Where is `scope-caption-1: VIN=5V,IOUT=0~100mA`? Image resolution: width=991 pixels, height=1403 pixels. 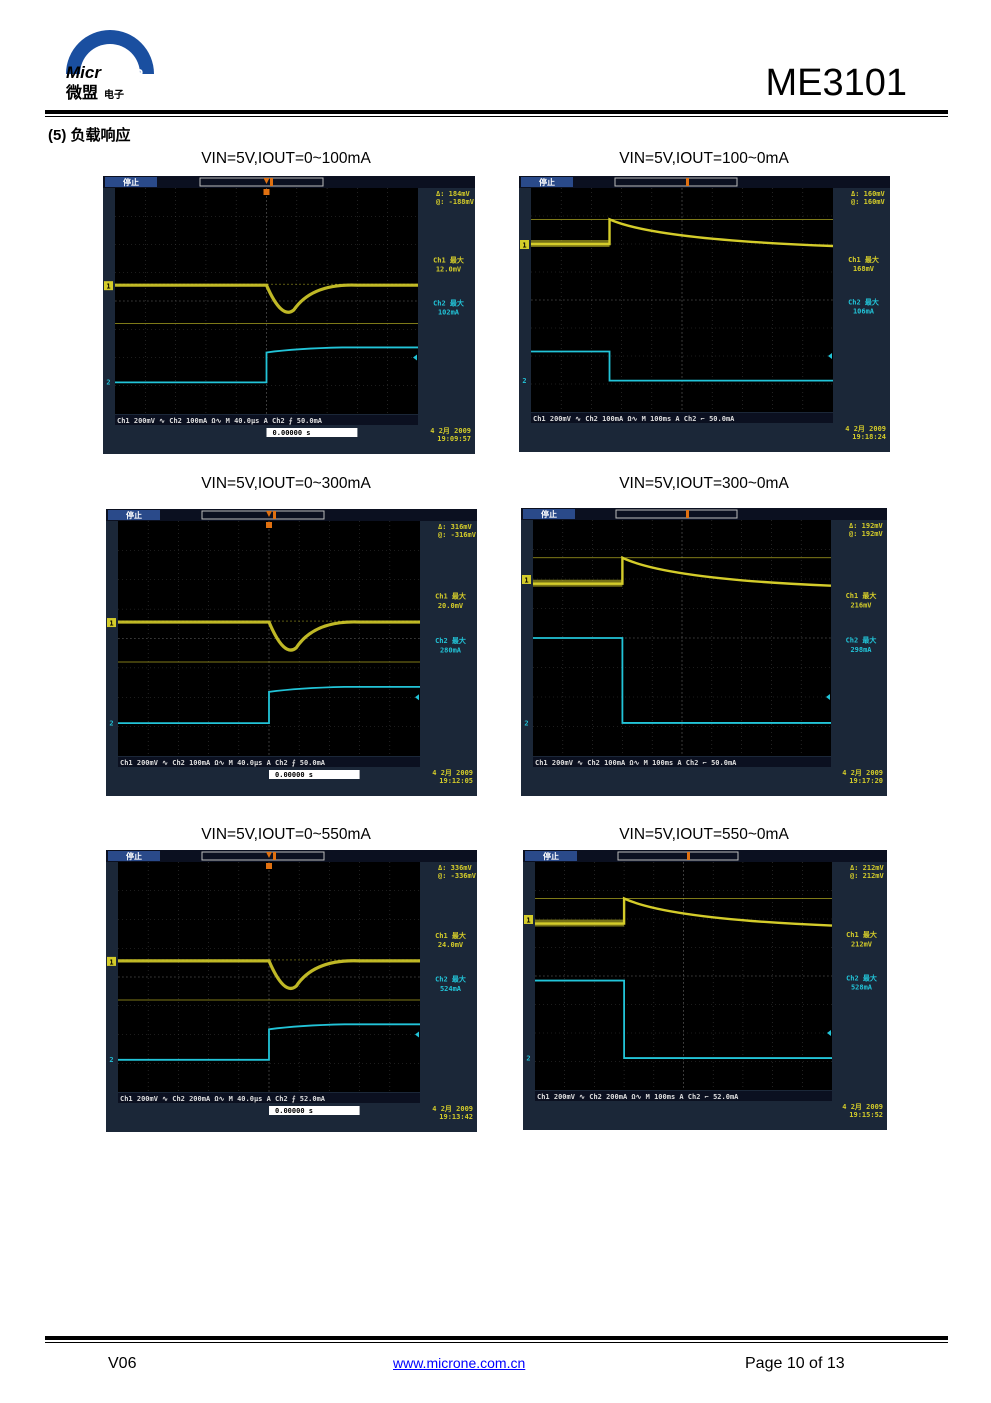 scope-caption-1: VIN=5V,IOUT=0~100mA is located at coordinates (286, 158).